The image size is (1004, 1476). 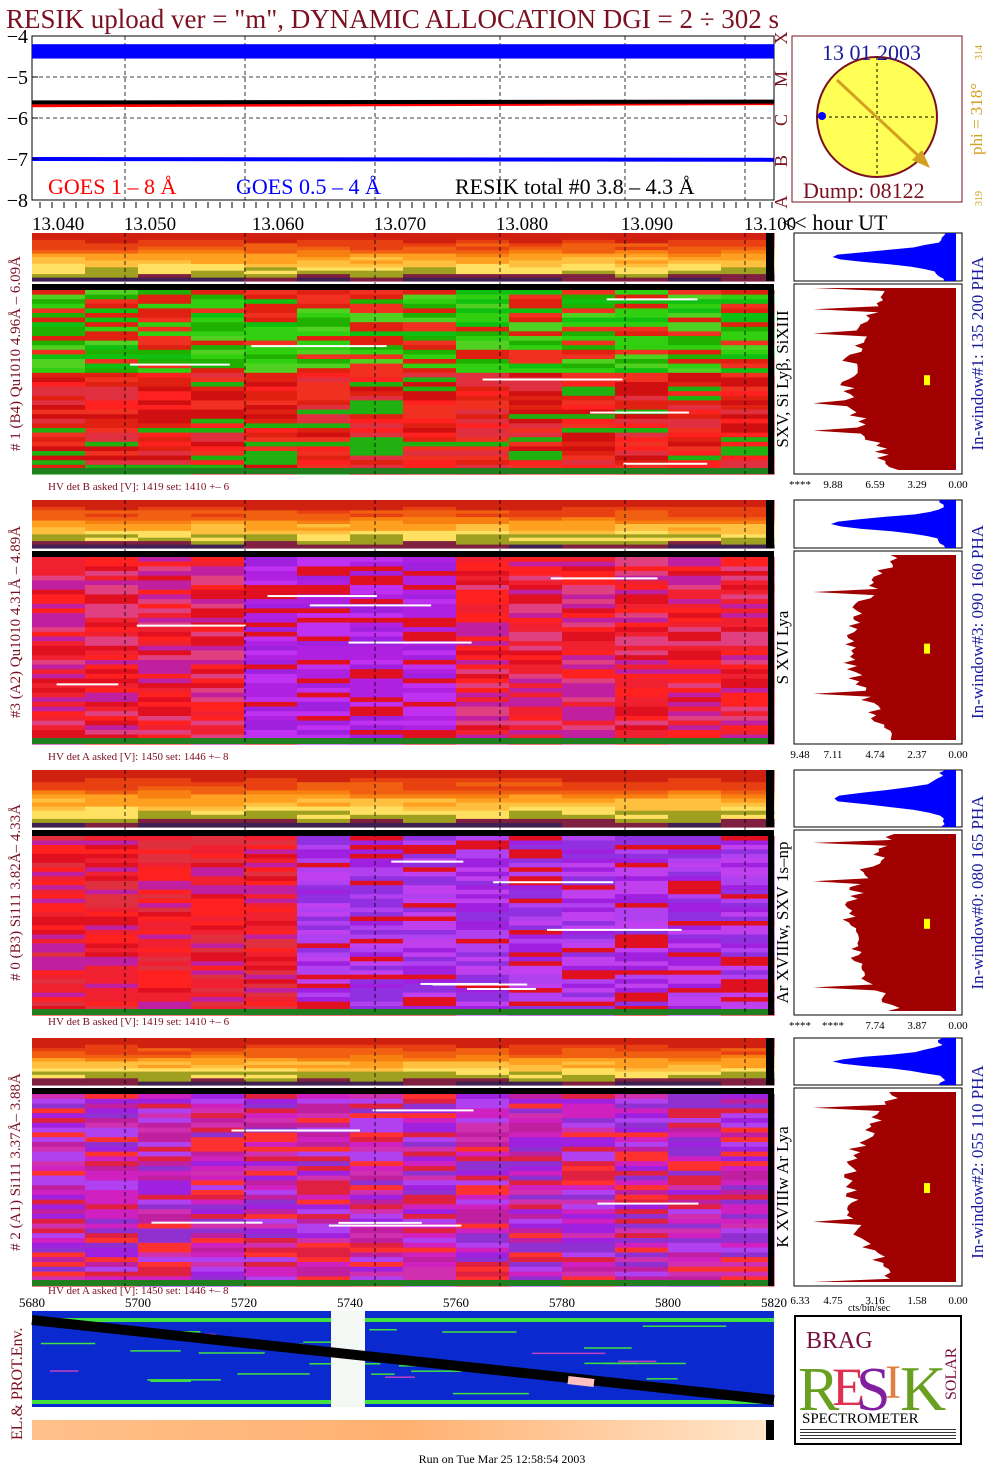 I want to click on pointing-marker, so click(x=822, y=116).